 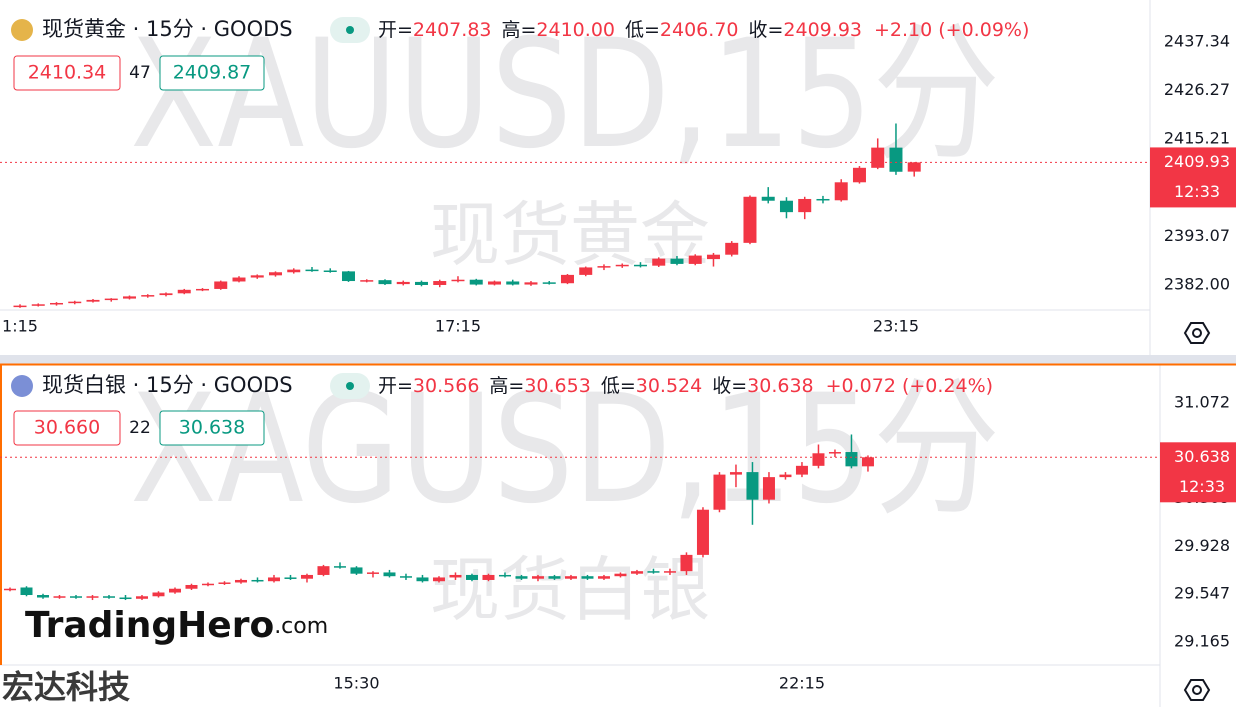 I want to click on visibility-dot, so click(x=350, y=30).